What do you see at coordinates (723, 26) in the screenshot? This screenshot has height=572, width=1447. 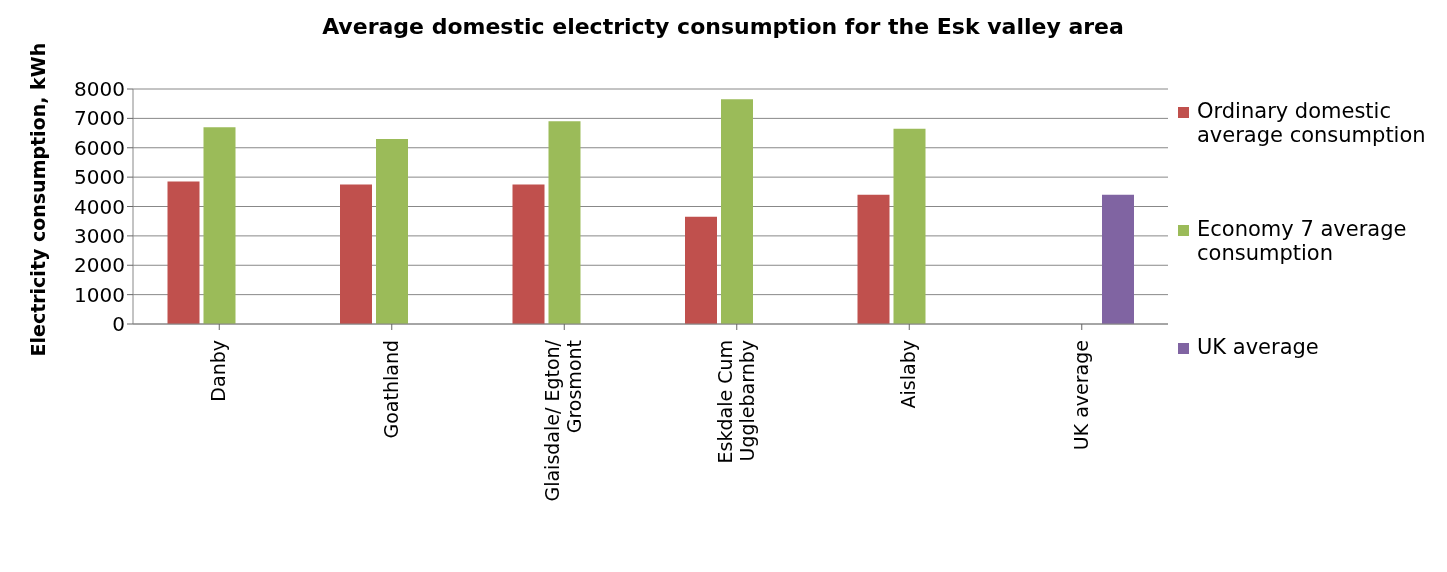 I see `chart-title: Average domestic electricty consumption for the Esk valley area` at bounding box center [723, 26].